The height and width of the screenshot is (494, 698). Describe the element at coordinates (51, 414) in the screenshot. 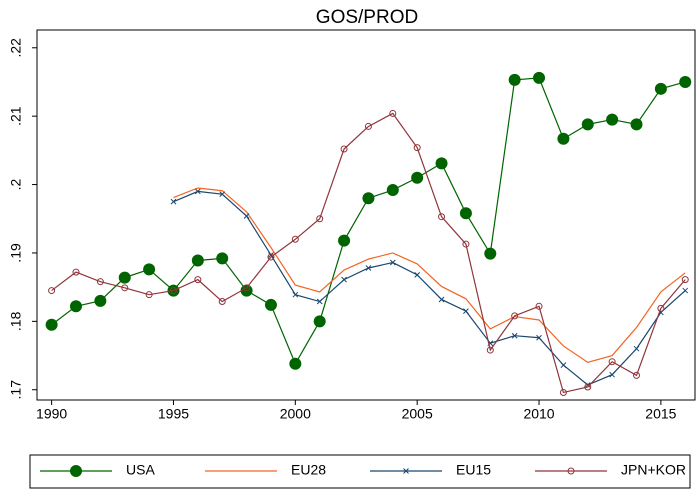

I see `x-tick-label: 1990` at that location.